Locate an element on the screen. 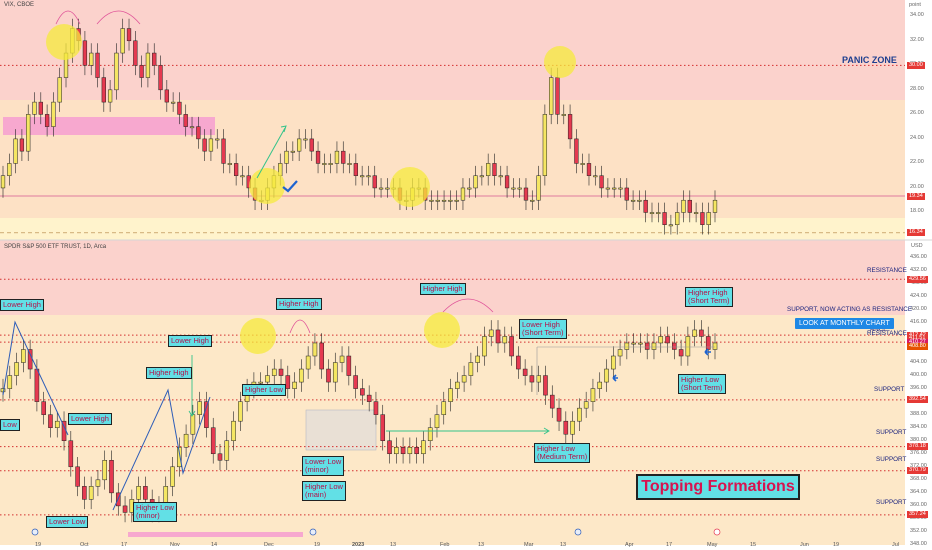  spx-y-tick: 420.00 is located at coordinates (918, 309).